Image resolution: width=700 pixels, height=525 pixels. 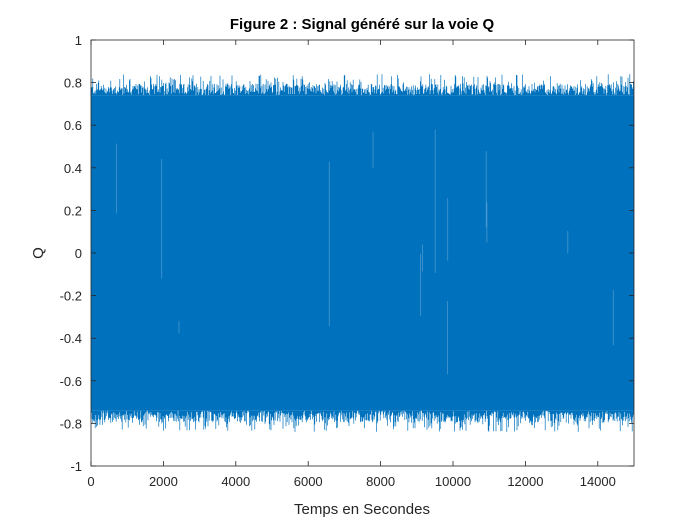 I want to click on y-tick-label: 0.2, so click(x=73, y=210).